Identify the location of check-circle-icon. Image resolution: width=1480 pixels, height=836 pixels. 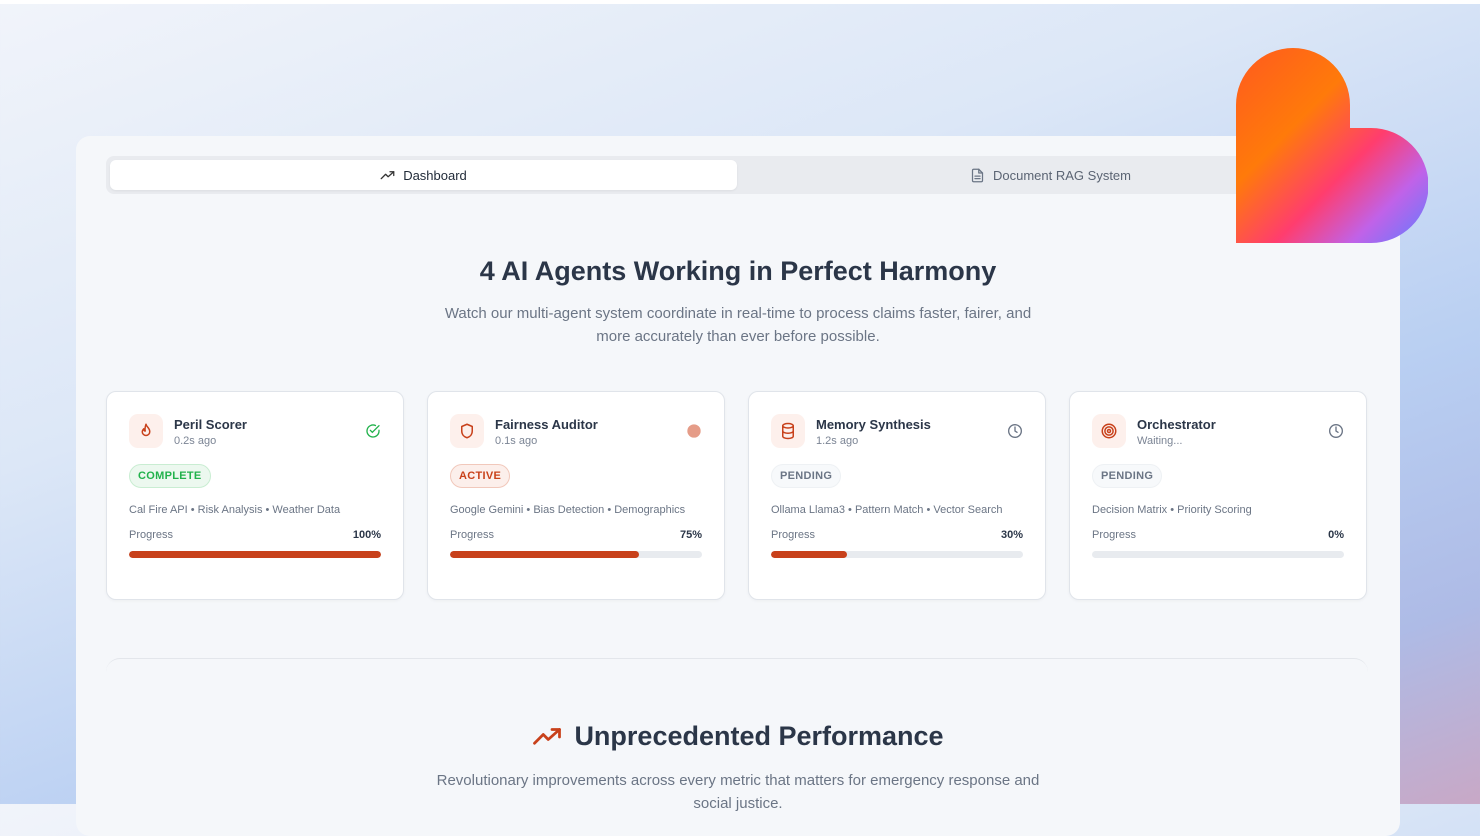
(373, 431).